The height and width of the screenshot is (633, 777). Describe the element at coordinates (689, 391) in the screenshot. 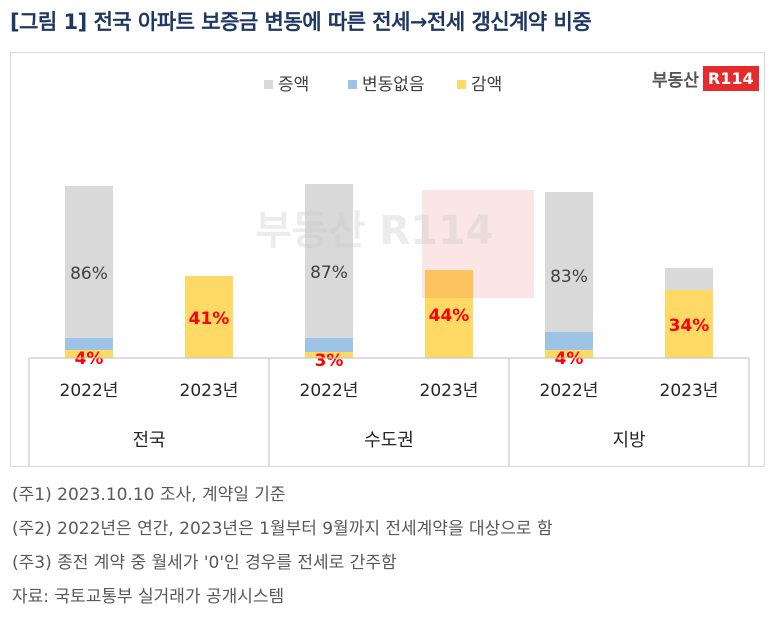

I see `x-tick-label-6: 2023년` at that location.